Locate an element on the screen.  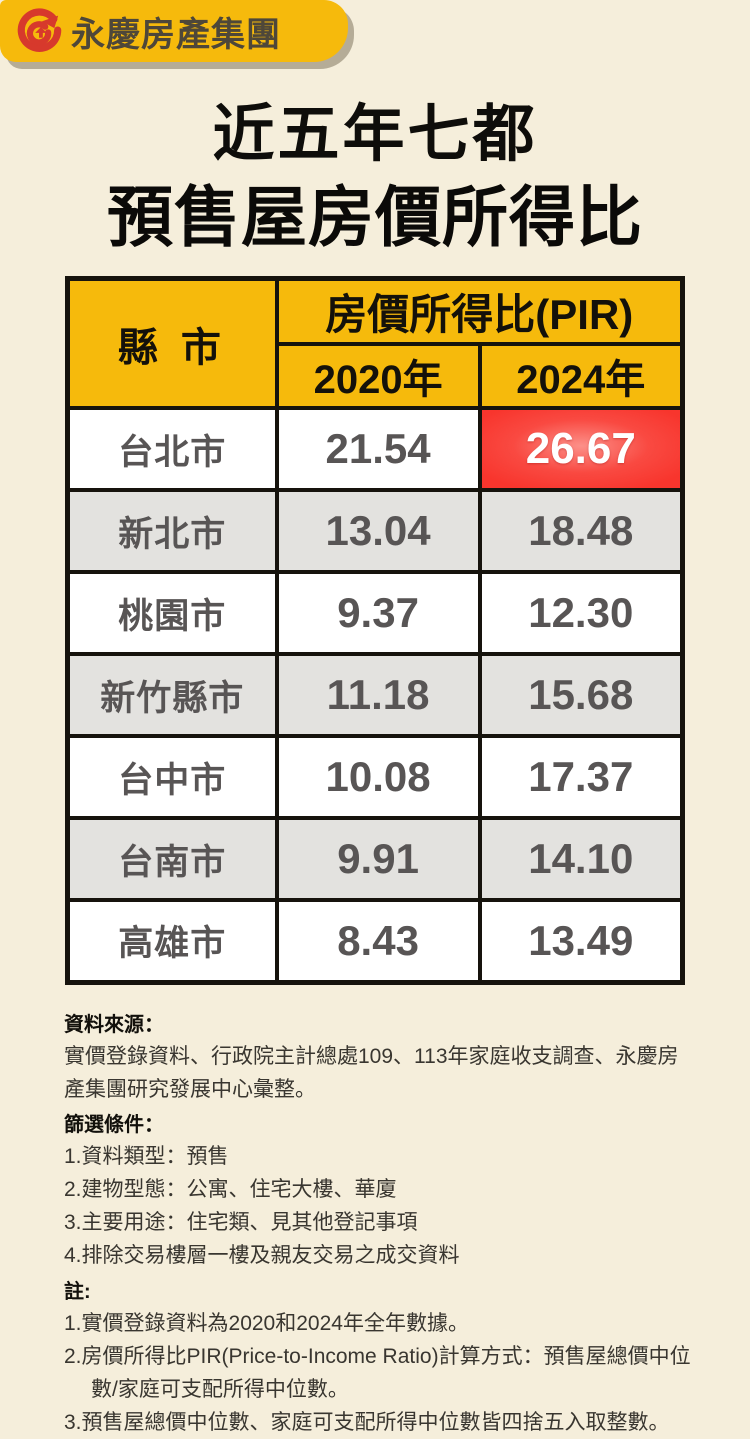
city-cell: 桃園市 is located at coordinates (172, 613).